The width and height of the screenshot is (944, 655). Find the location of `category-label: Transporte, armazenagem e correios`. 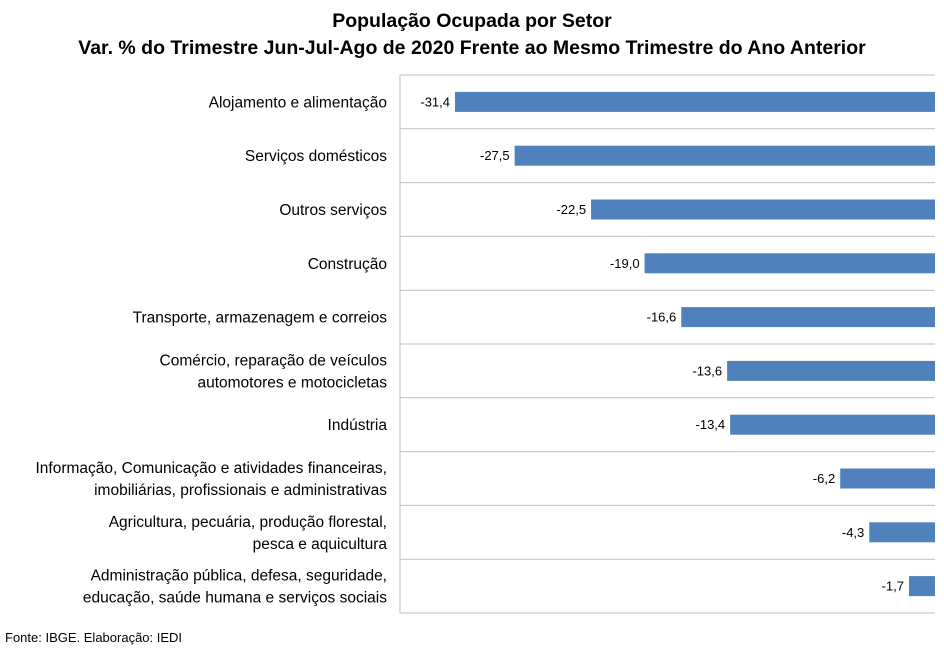

category-label: Transporte, armazenagem e correios is located at coordinates (260, 318).